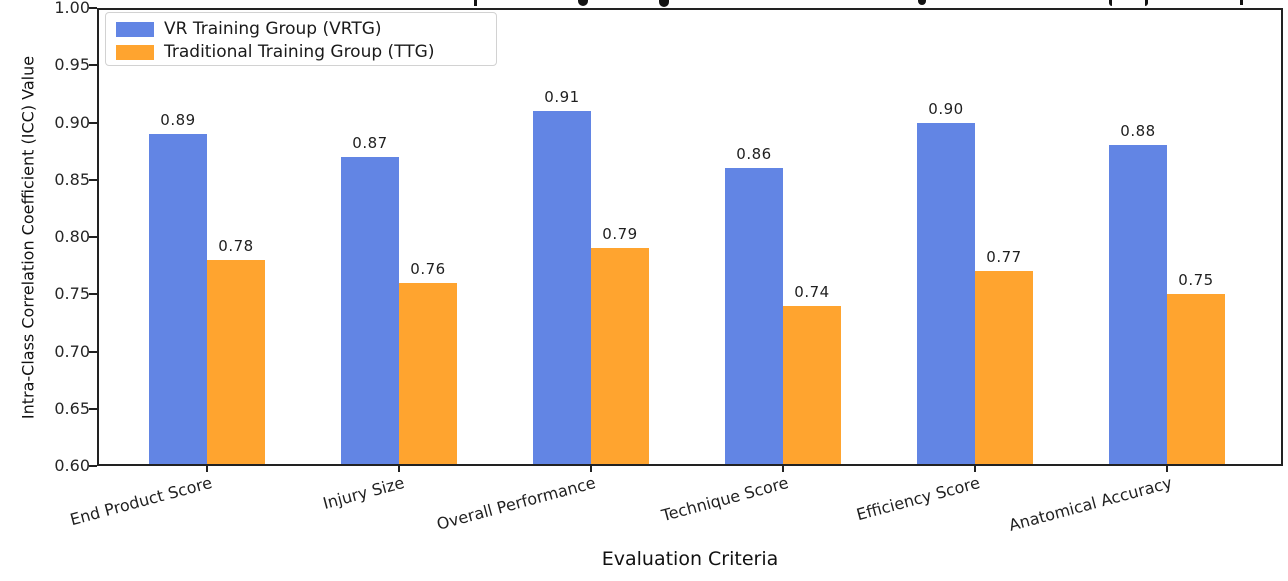 The height and width of the screenshot is (581, 1288). Describe the element at coordinates (516, 503) in the screenshot. I see `x-tick-label-2: Overall Performance` at that location.